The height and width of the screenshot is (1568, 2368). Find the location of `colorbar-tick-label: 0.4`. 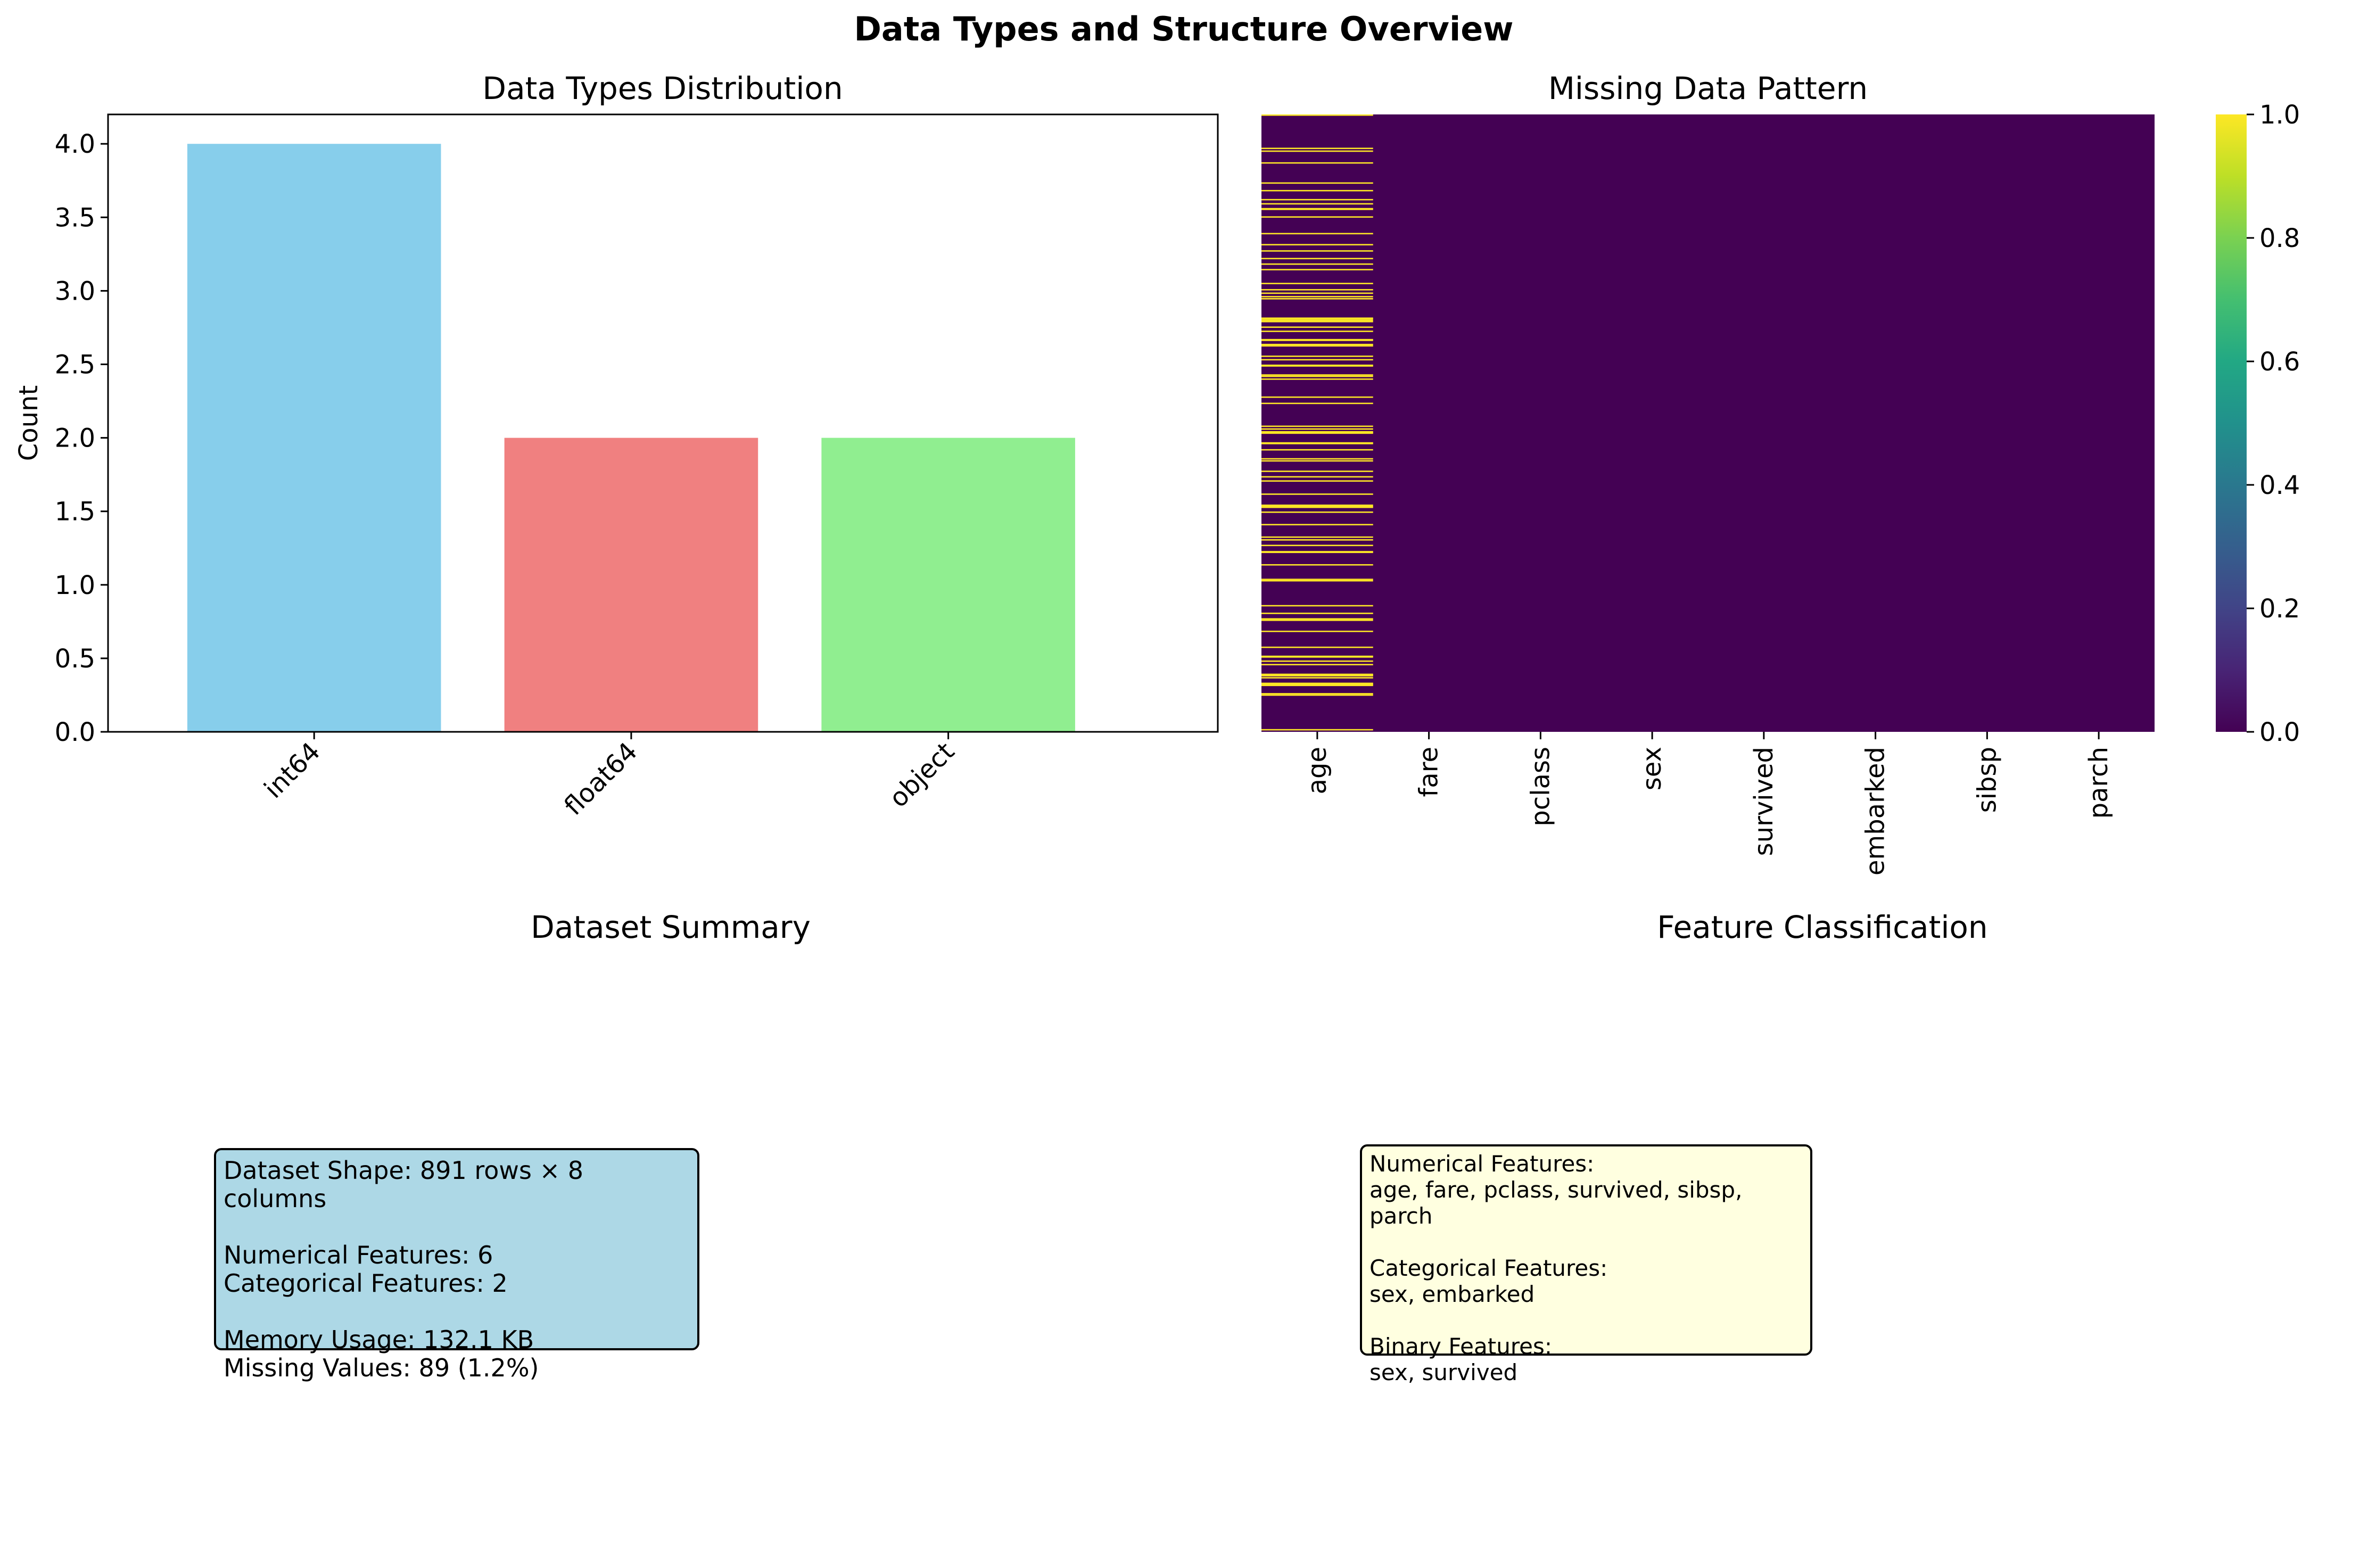

colorbar-tick-label: 0.4 is located at coordinates (2279, 486).